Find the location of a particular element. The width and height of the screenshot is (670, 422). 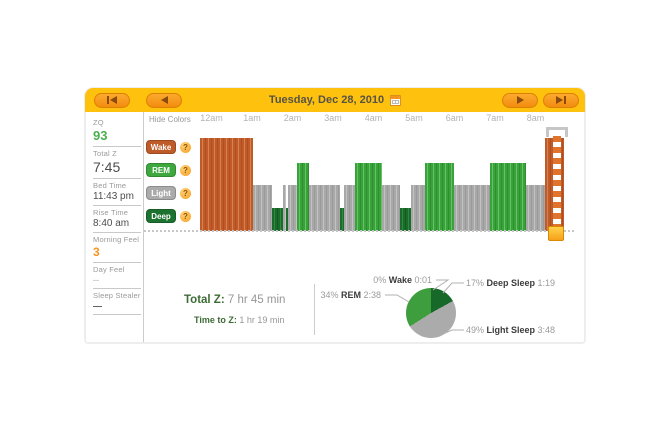

sidebar-item-value: 3 is located at coordinates (96, 252).